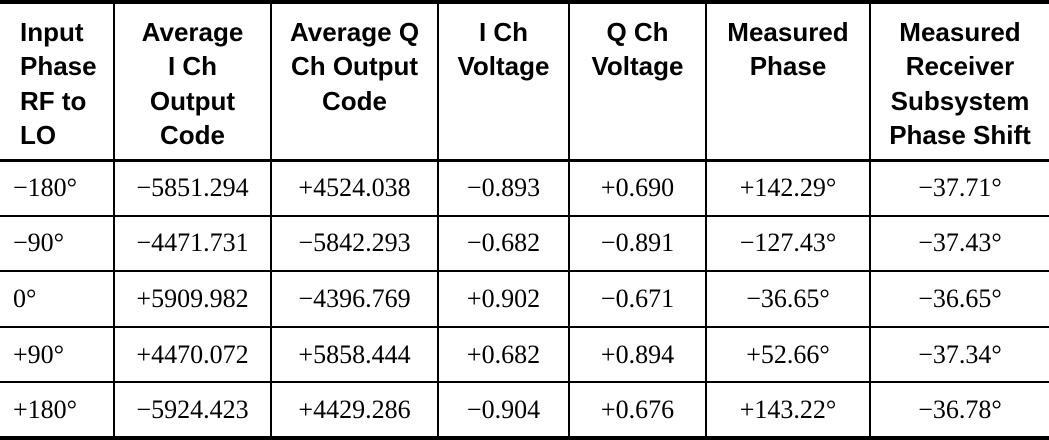 The image size is (1049, 440). Describe the element at coordinates (788, 82) in the screenshot. I see `header-measured-phase: Measured Phase` at that location.